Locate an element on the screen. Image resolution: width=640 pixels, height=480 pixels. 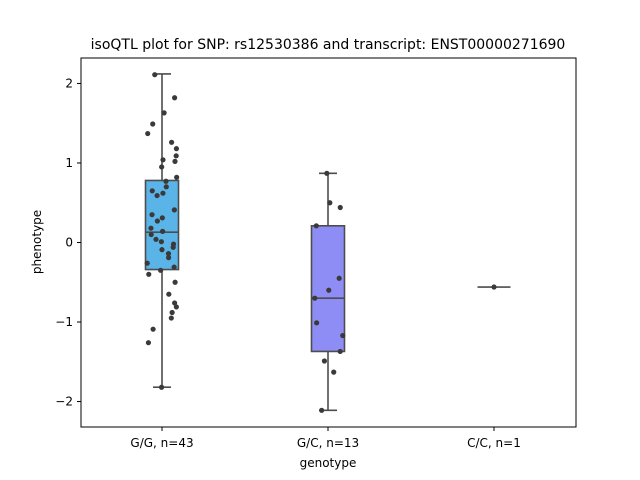
x-axis: G/G, n=43 G/C, n=13 C/C, n=1 is located at coordinates (325, 438).